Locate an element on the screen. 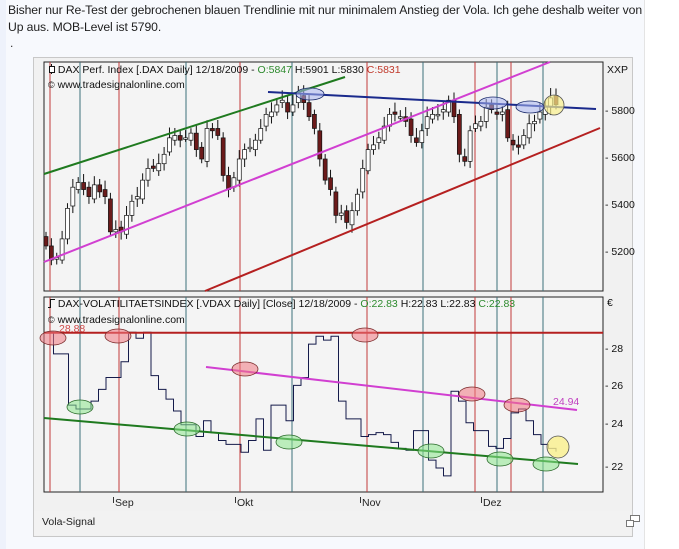 The image size is (679, 549). vola-source-text: www.tradesignalonline.com is located at coordinates (121, 320).